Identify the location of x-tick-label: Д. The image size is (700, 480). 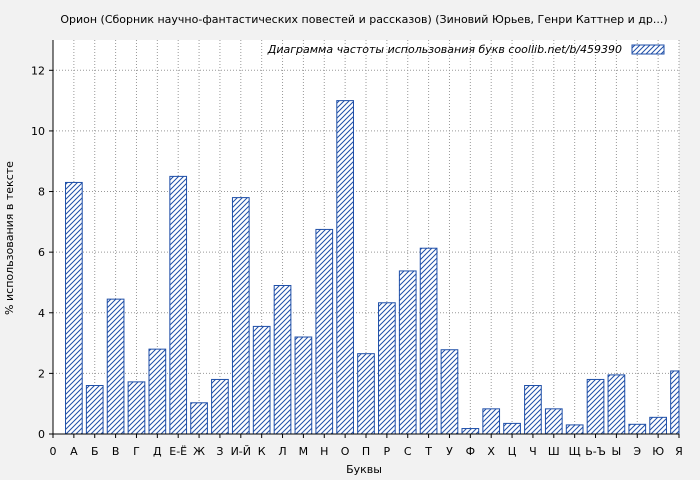
(157, 451).